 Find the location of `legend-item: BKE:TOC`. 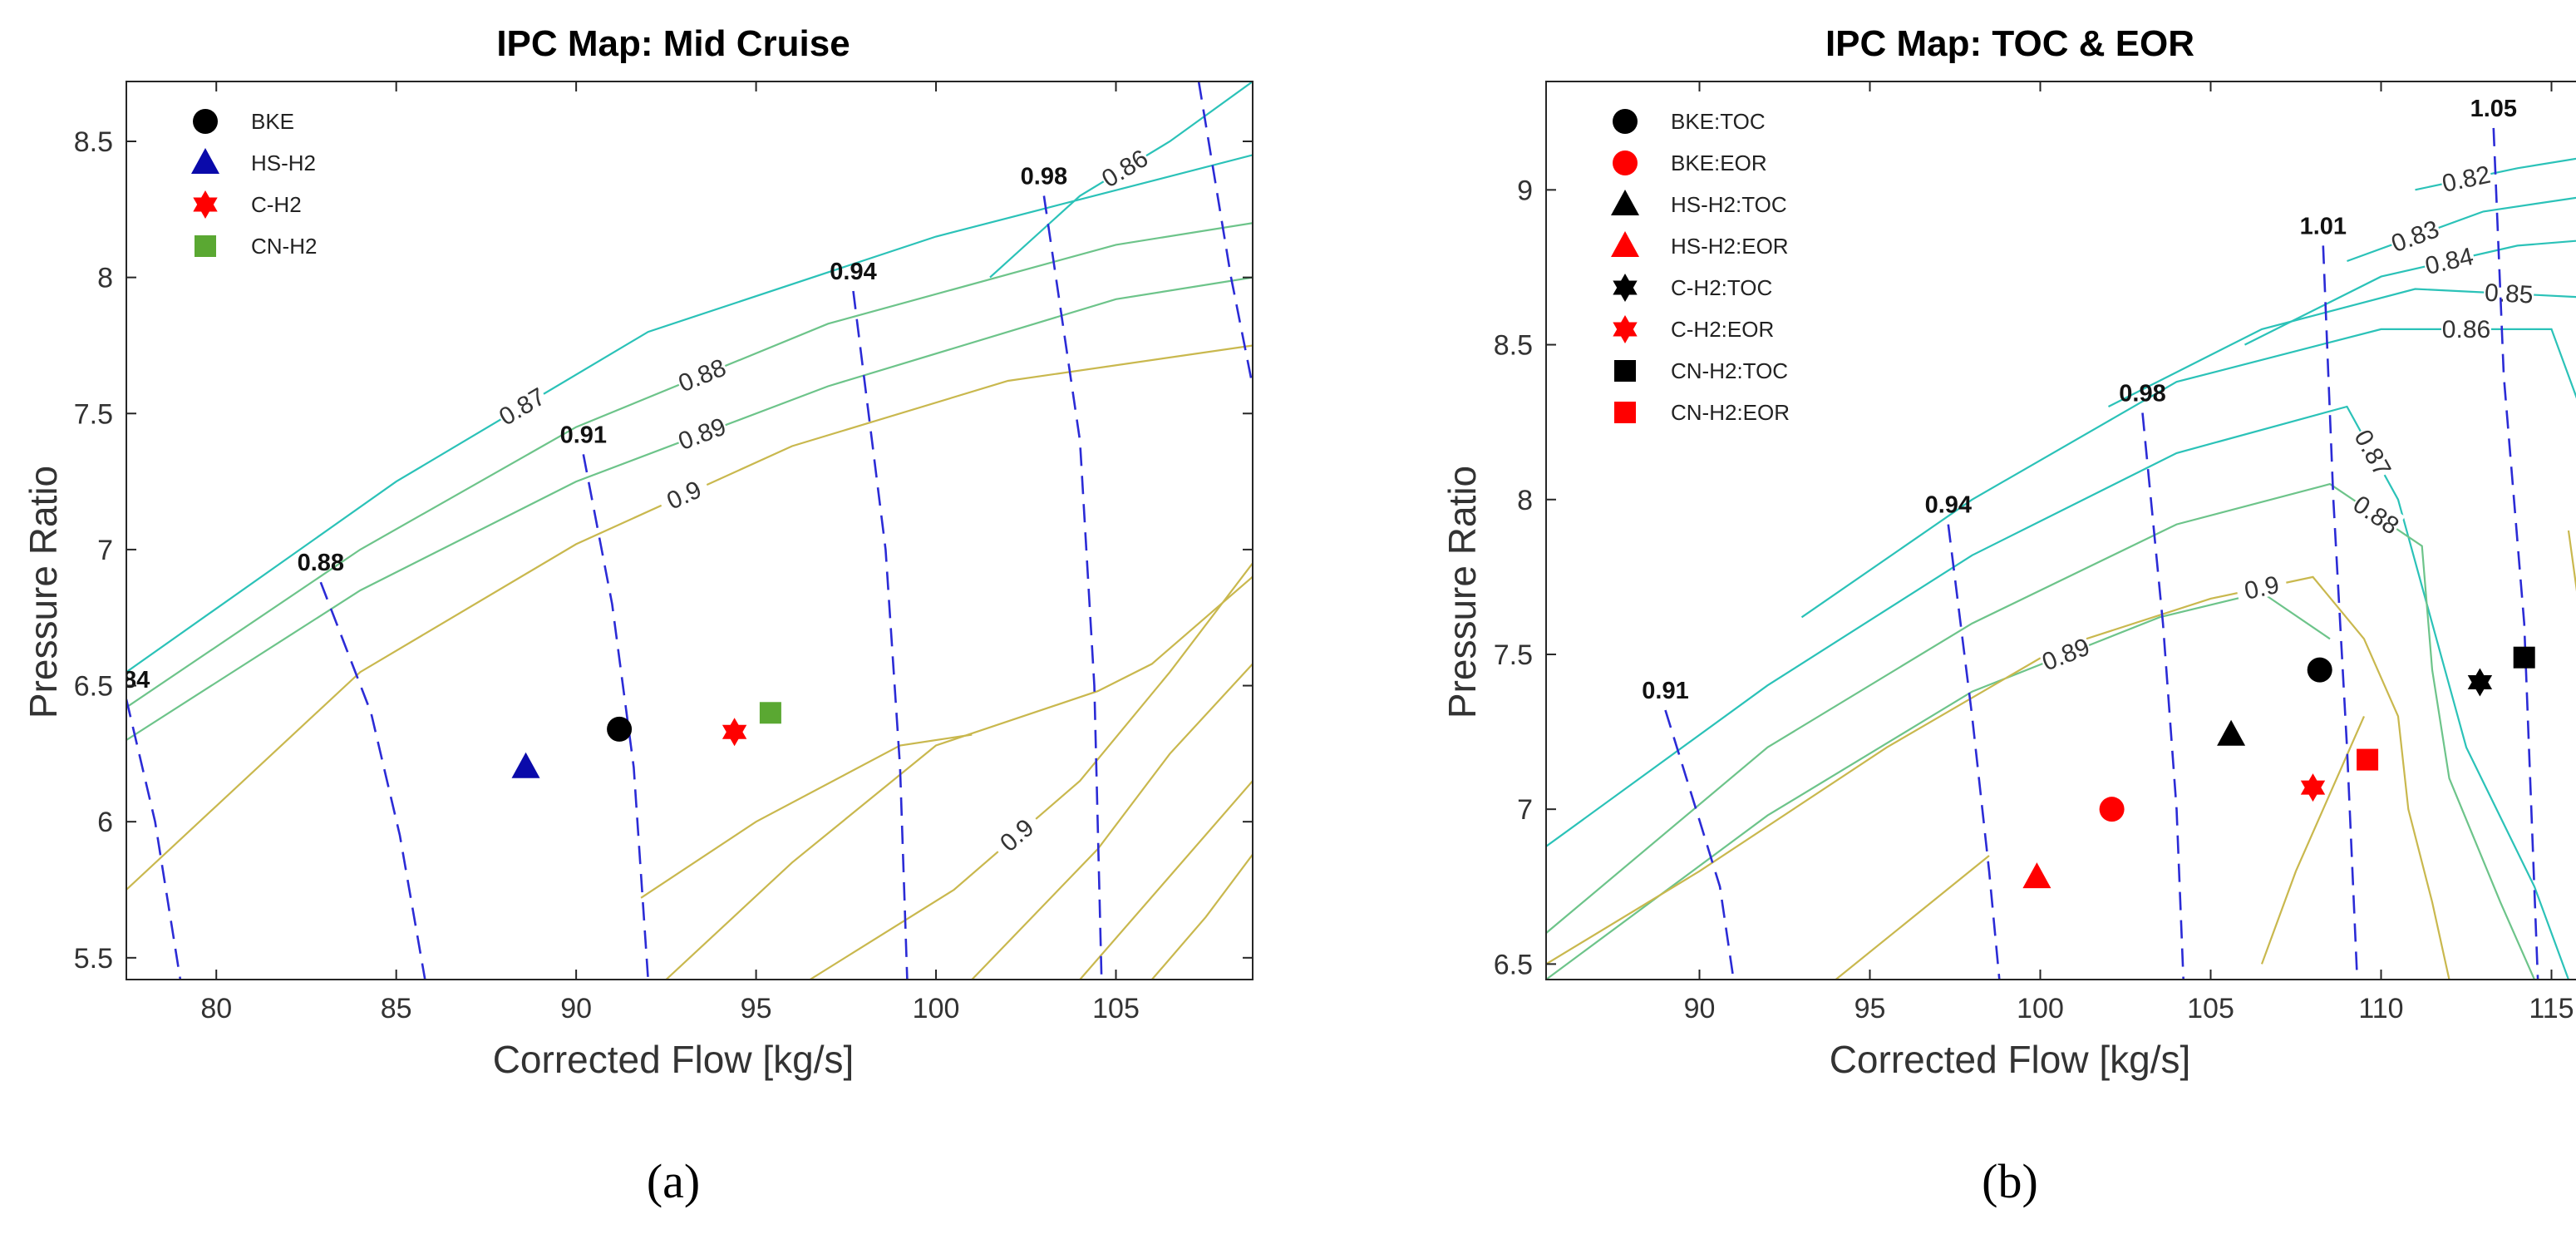

legend-item: BKE:TOC is located at coordinates (1689, 122).